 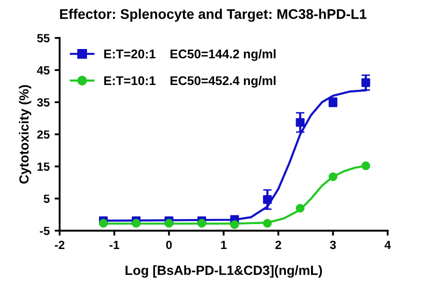 What do you see at coordinates (44, 166) in the screenshot?
I see `y-tick-label: 15` at bounding box center [44, 166].